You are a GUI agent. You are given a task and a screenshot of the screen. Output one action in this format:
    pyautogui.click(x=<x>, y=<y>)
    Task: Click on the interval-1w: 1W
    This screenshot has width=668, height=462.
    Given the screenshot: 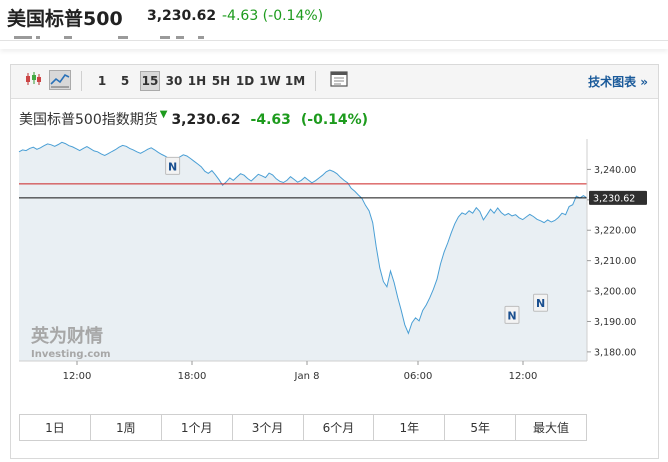 What is the action you would take?
    pyautogui.click(x=270, y=81)
    